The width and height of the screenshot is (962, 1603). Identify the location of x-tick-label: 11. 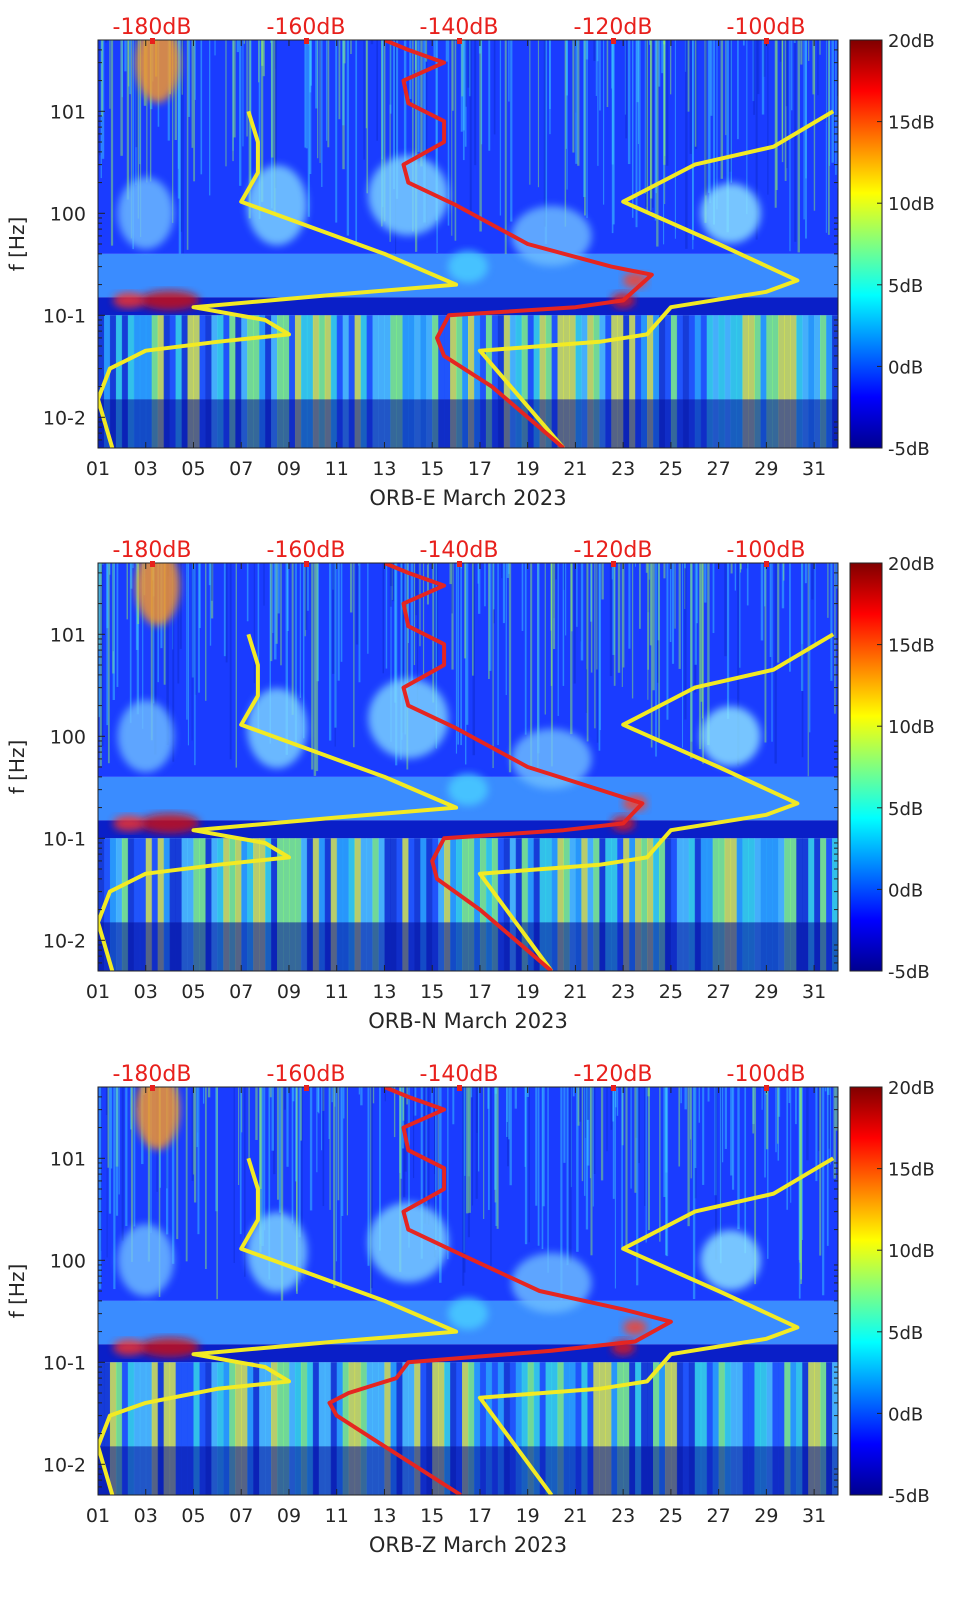
(337, 469).